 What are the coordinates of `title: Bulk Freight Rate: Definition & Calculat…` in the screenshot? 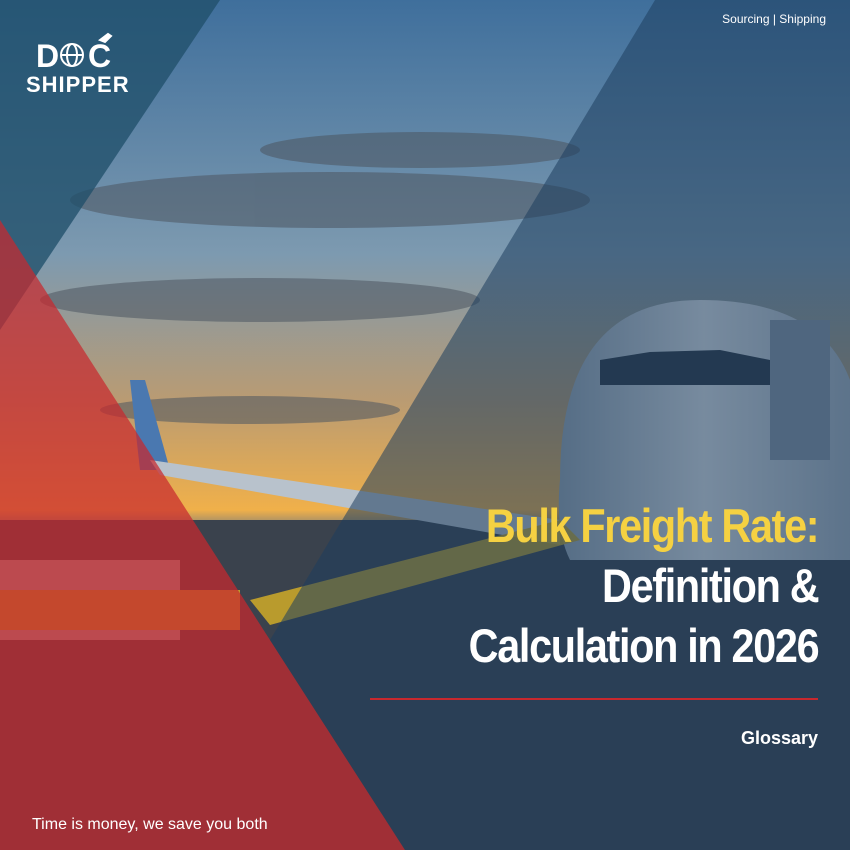 It's located at (620, 586).